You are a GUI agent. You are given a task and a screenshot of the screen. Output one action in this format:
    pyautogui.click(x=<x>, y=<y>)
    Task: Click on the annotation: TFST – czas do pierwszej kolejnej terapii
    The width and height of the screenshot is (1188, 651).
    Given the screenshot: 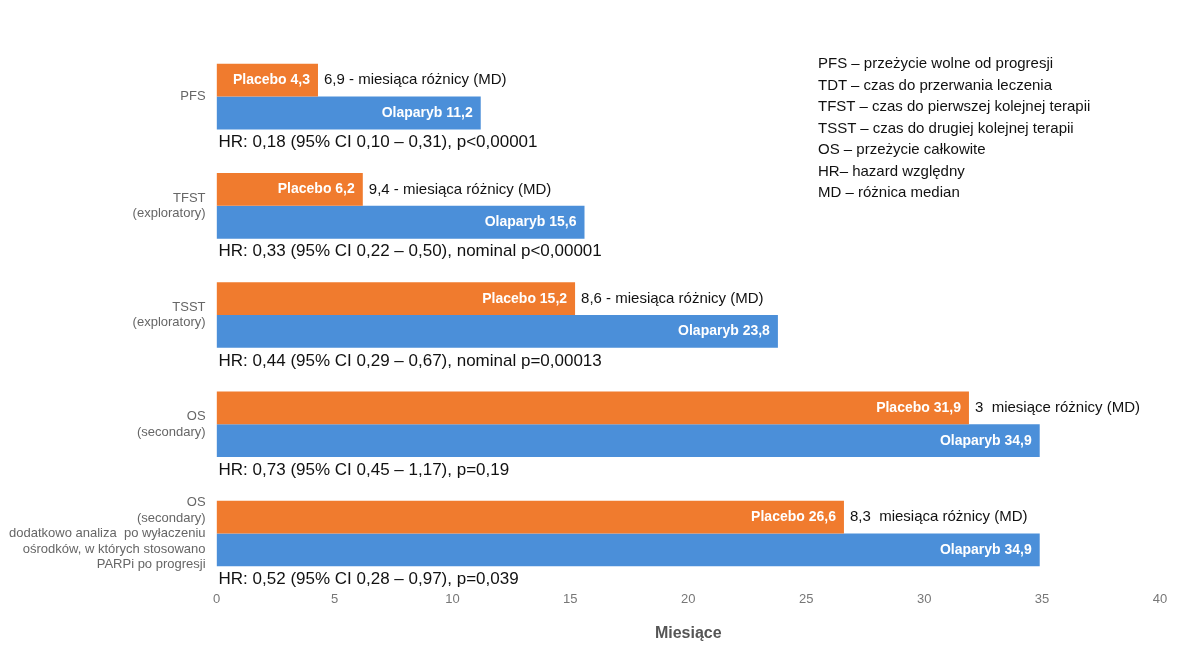 What is the action you would take?
    pyautogui.click(x=954, y=106)
    